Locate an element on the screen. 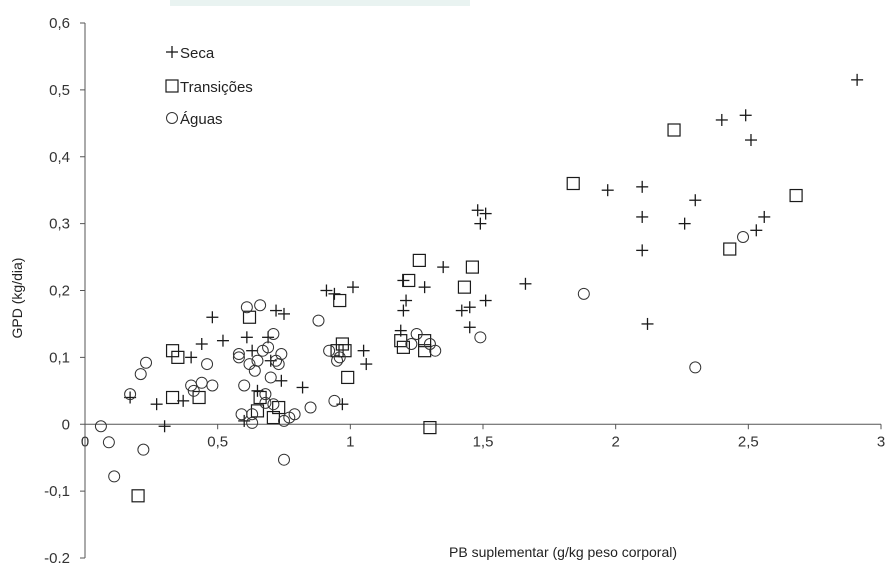 The width and height of the screenshot is (886, 563). y-tick-label: 0,3 is located at coordinates (59, 224).